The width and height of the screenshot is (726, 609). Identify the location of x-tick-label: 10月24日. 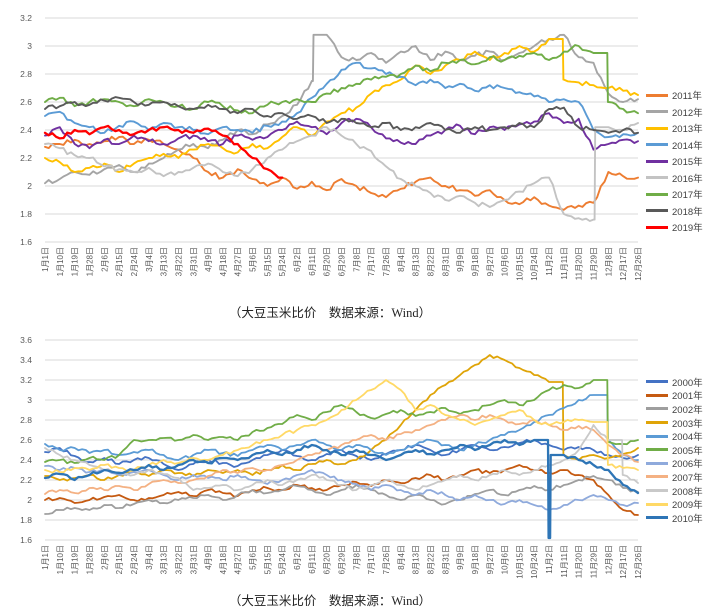
(534, 264).